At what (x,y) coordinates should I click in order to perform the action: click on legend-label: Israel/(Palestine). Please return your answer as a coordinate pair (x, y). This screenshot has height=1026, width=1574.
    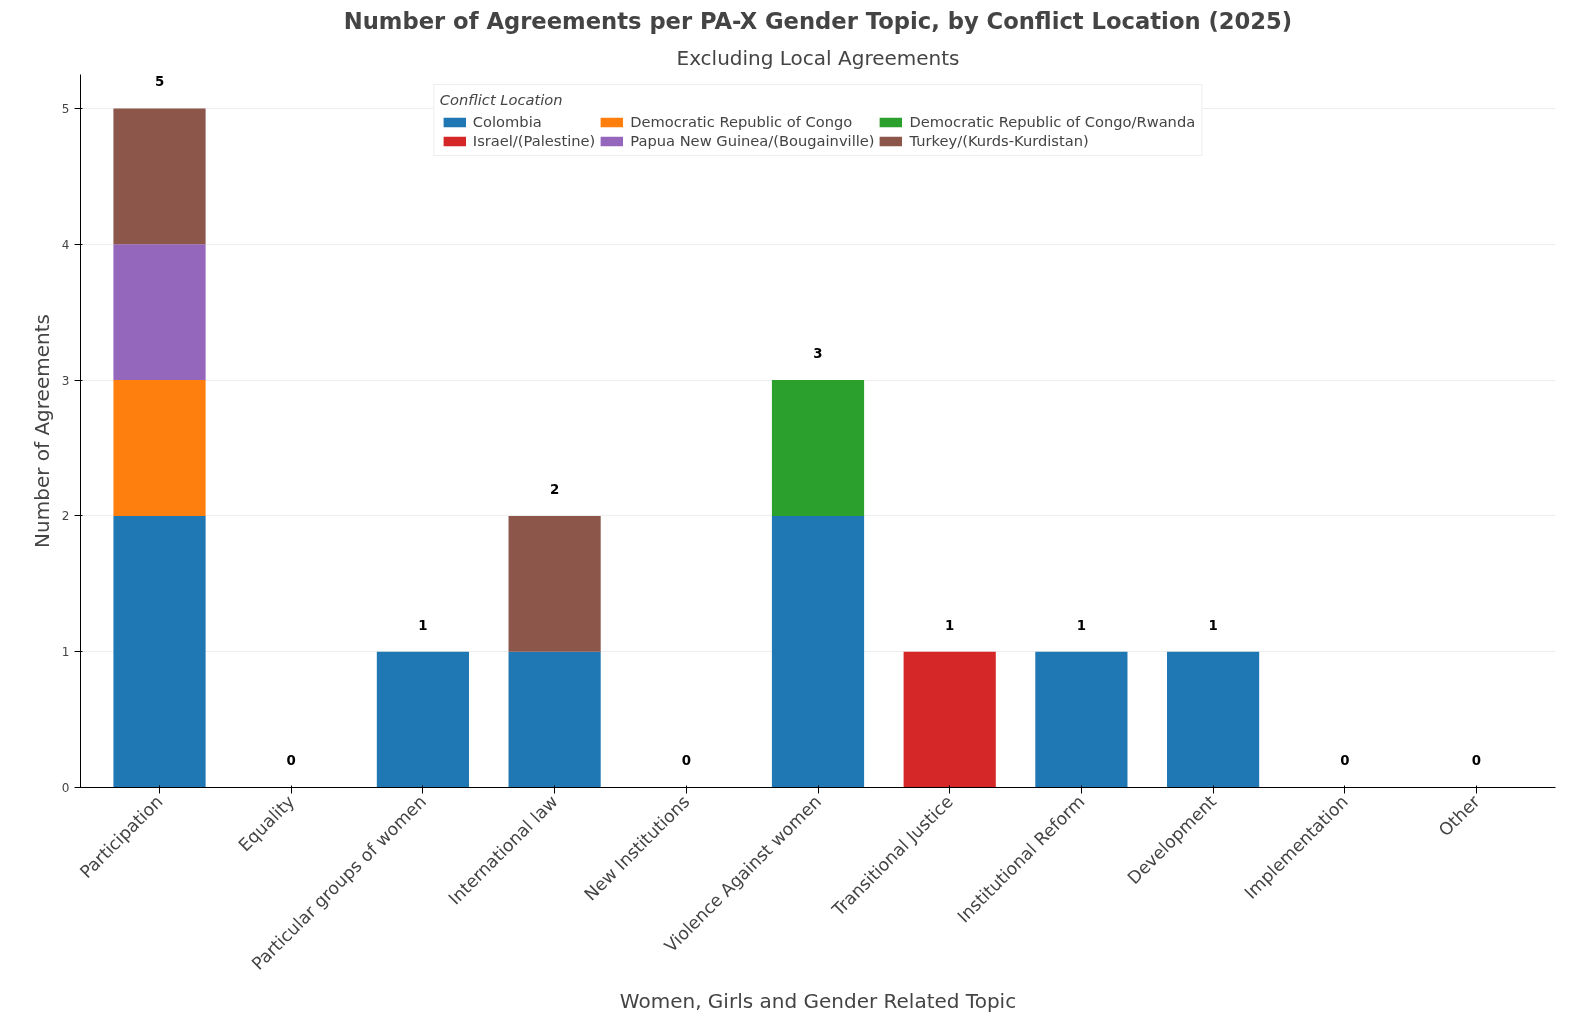
    Looking at the image, I should click on (534, 140).